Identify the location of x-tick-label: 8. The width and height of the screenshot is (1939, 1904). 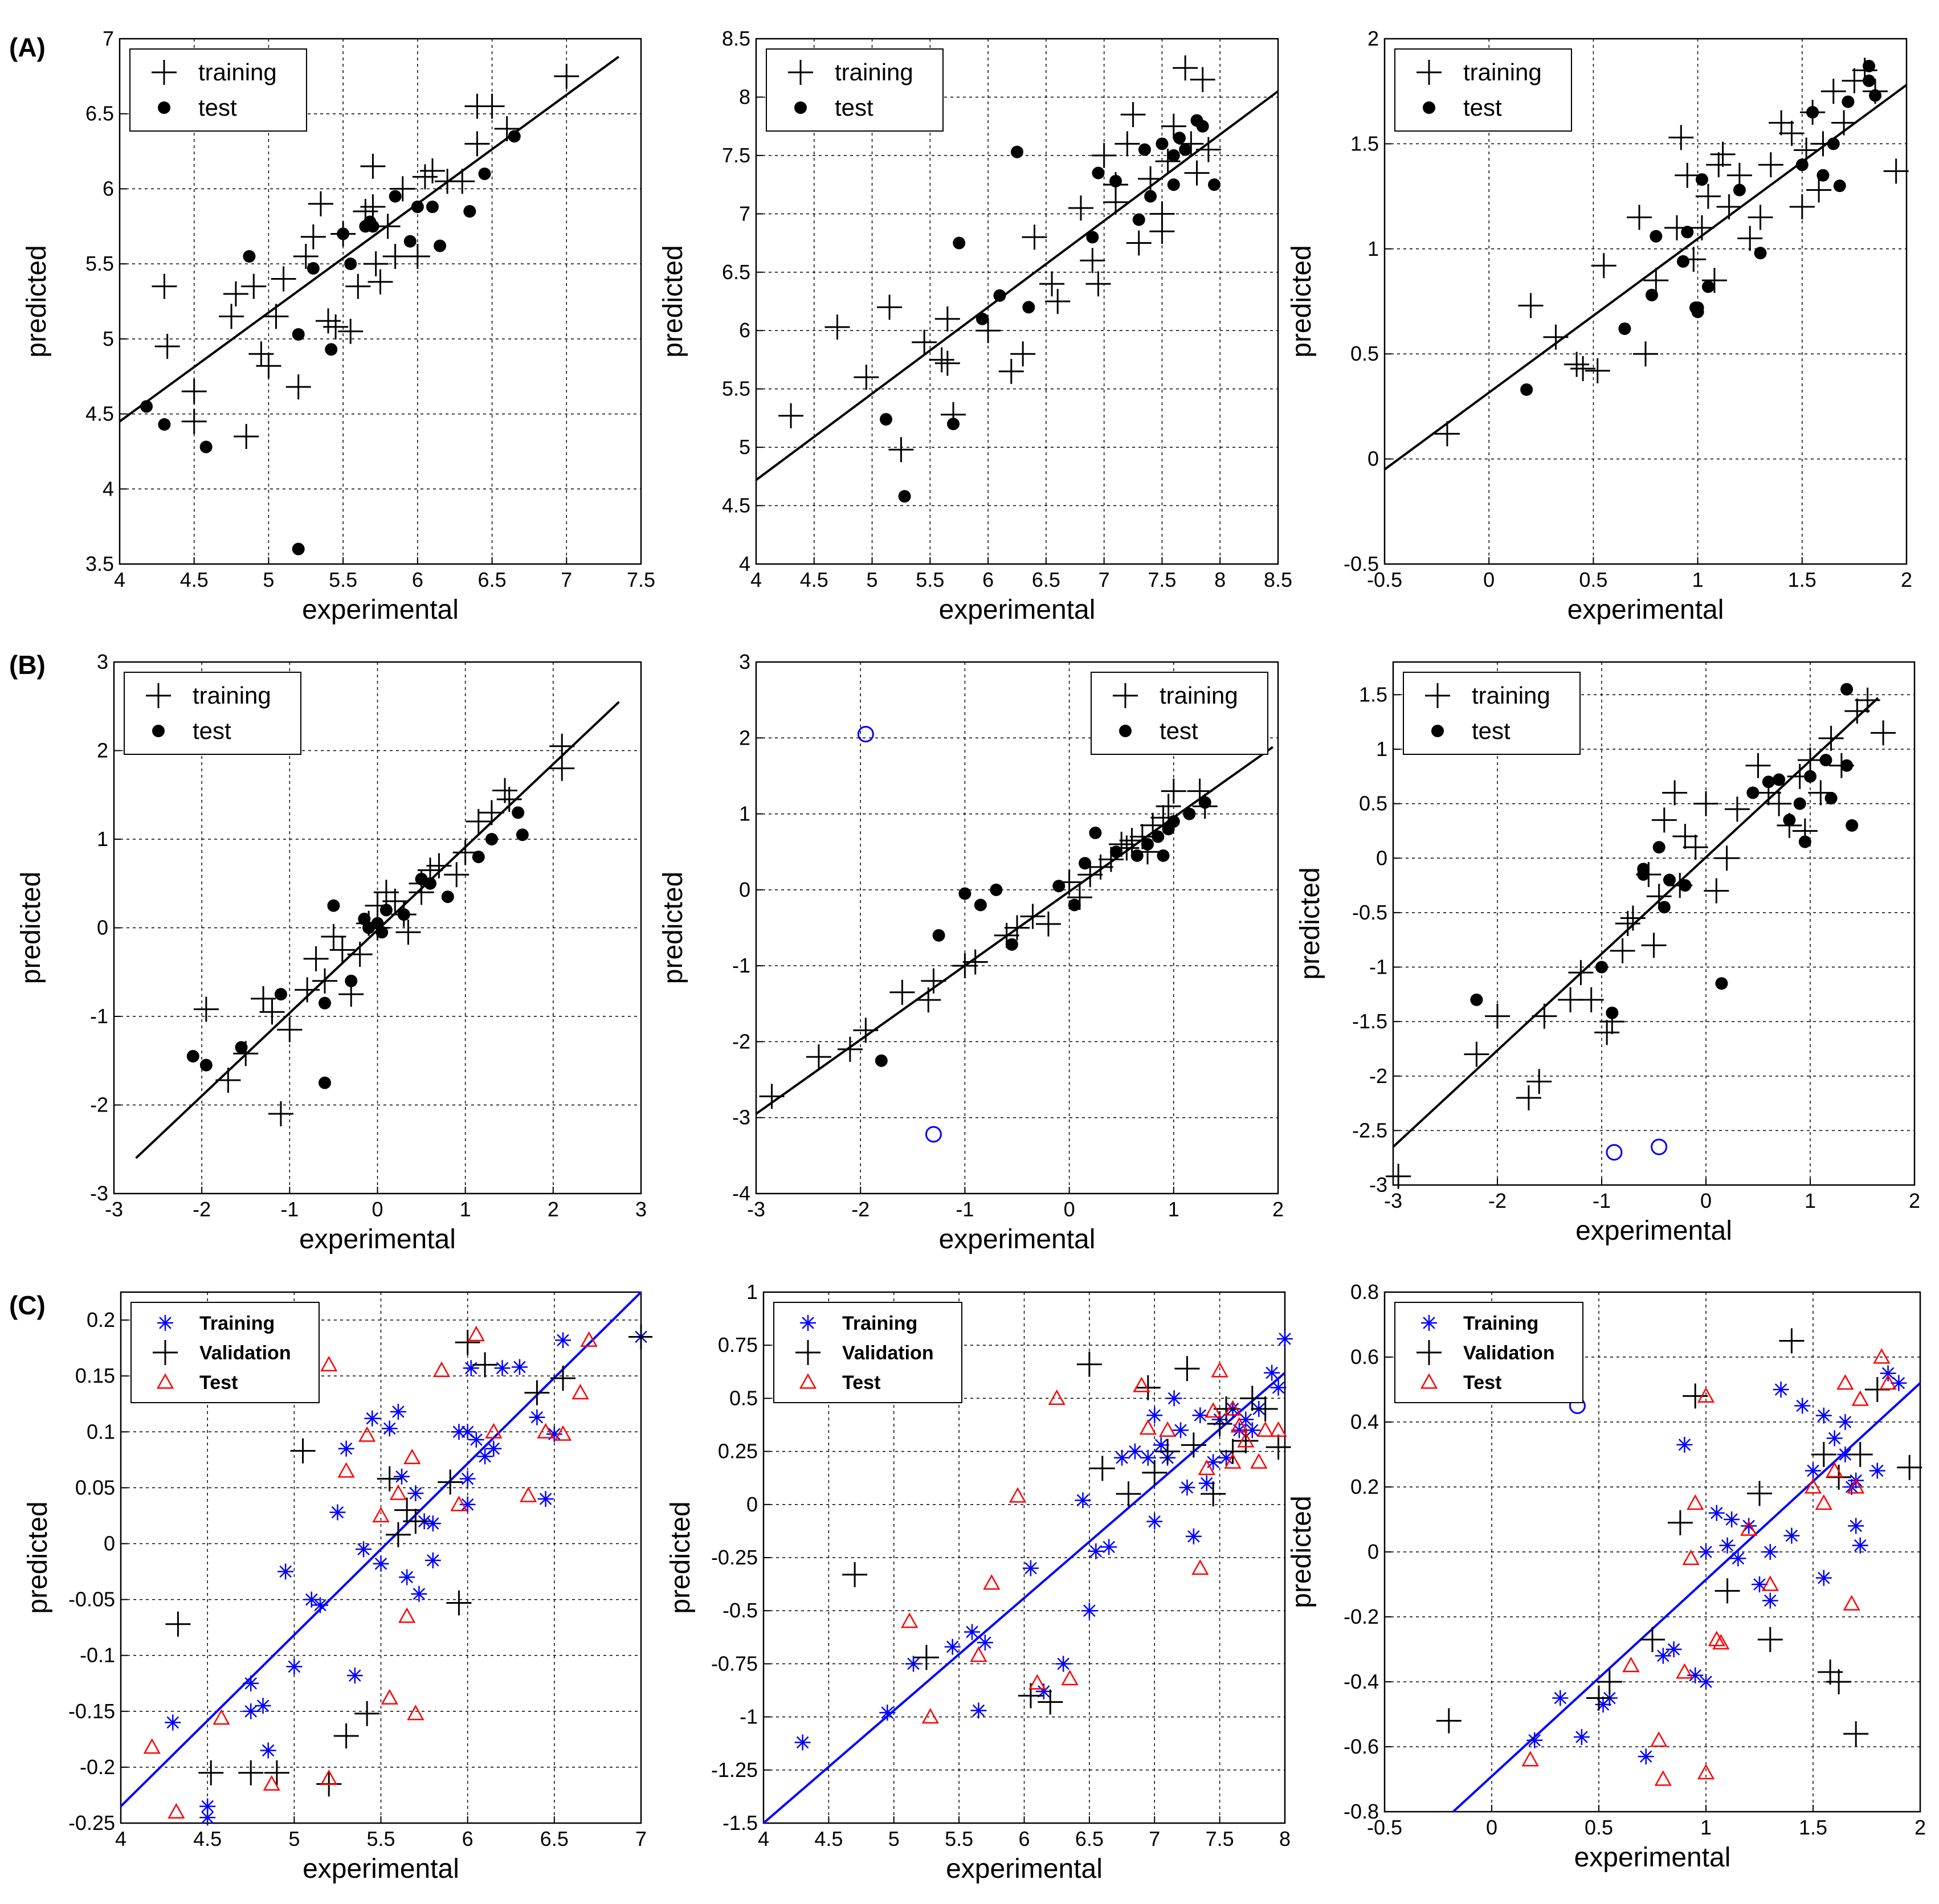
(1220, 579).